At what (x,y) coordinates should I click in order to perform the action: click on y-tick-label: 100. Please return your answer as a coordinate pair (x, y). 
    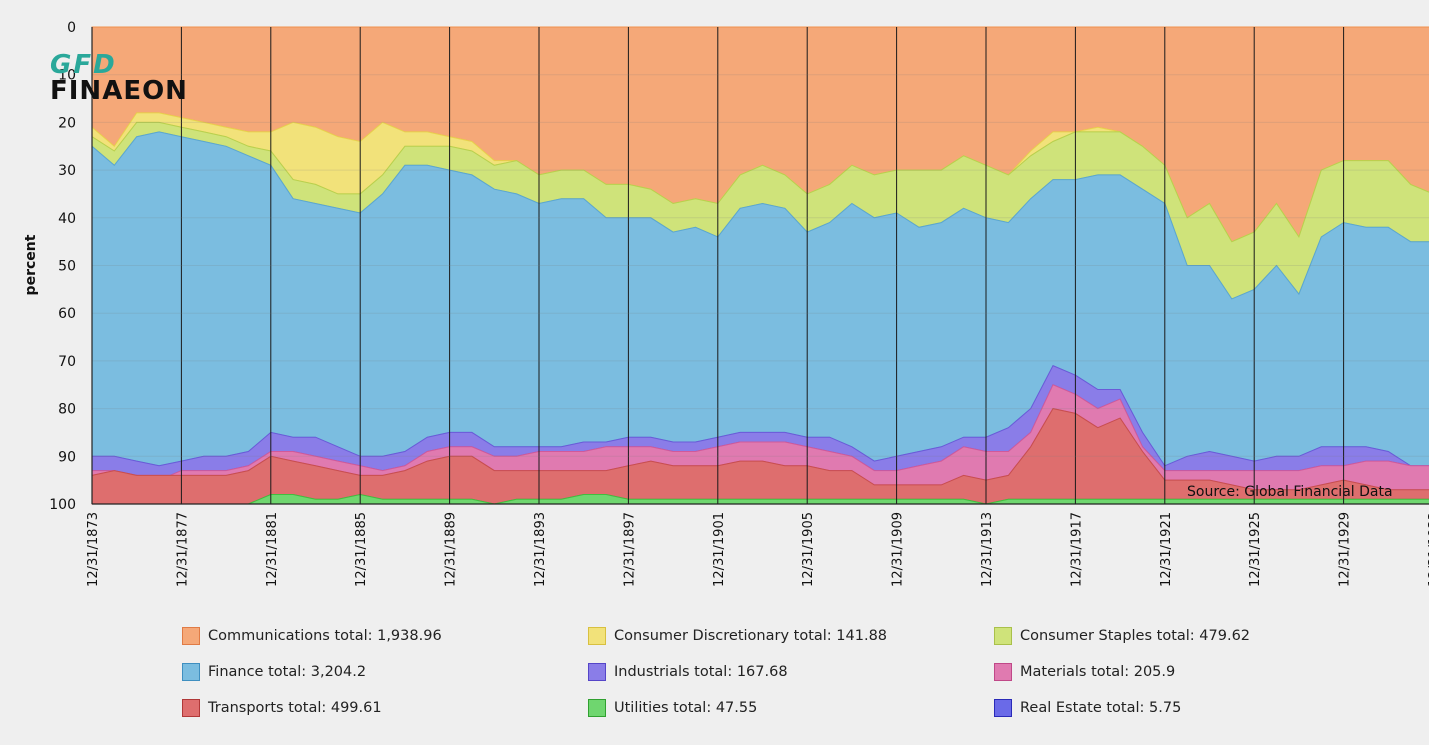
    Looking at the image, I should click on (62, 505).